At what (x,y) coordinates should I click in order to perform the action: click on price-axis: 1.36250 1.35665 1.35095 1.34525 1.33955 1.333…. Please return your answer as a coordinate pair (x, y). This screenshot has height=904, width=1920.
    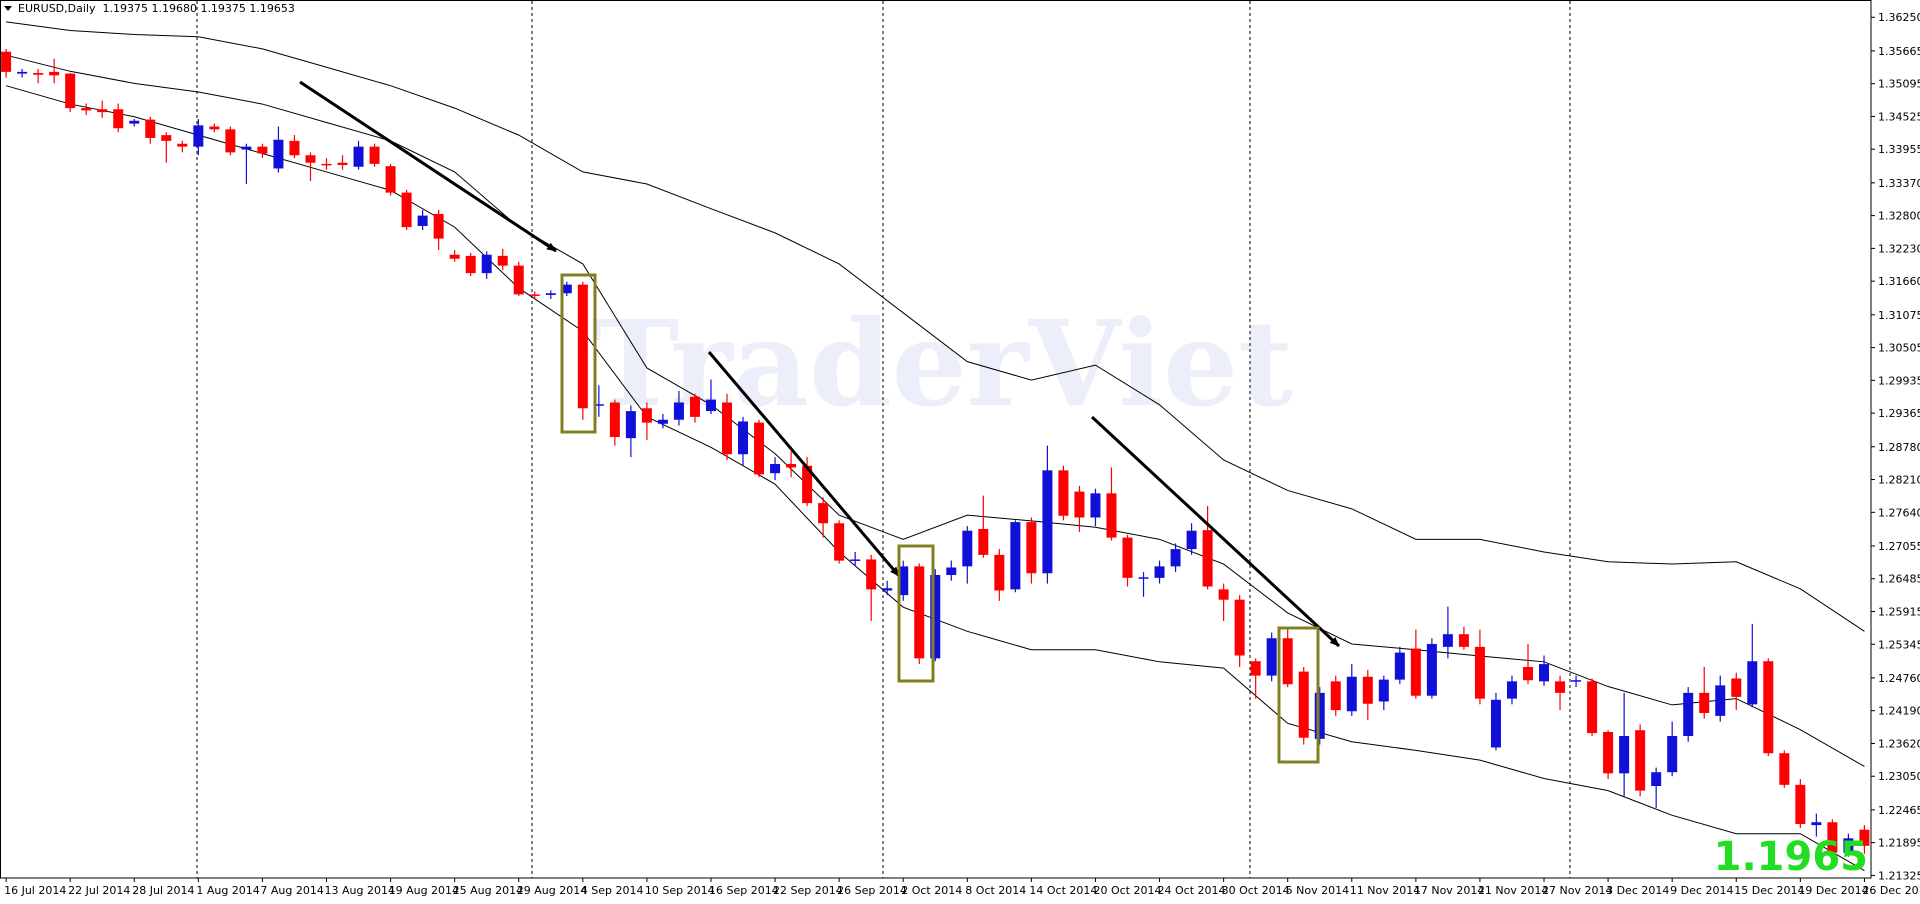
    Looking at the image, I should click on (1895, 441).